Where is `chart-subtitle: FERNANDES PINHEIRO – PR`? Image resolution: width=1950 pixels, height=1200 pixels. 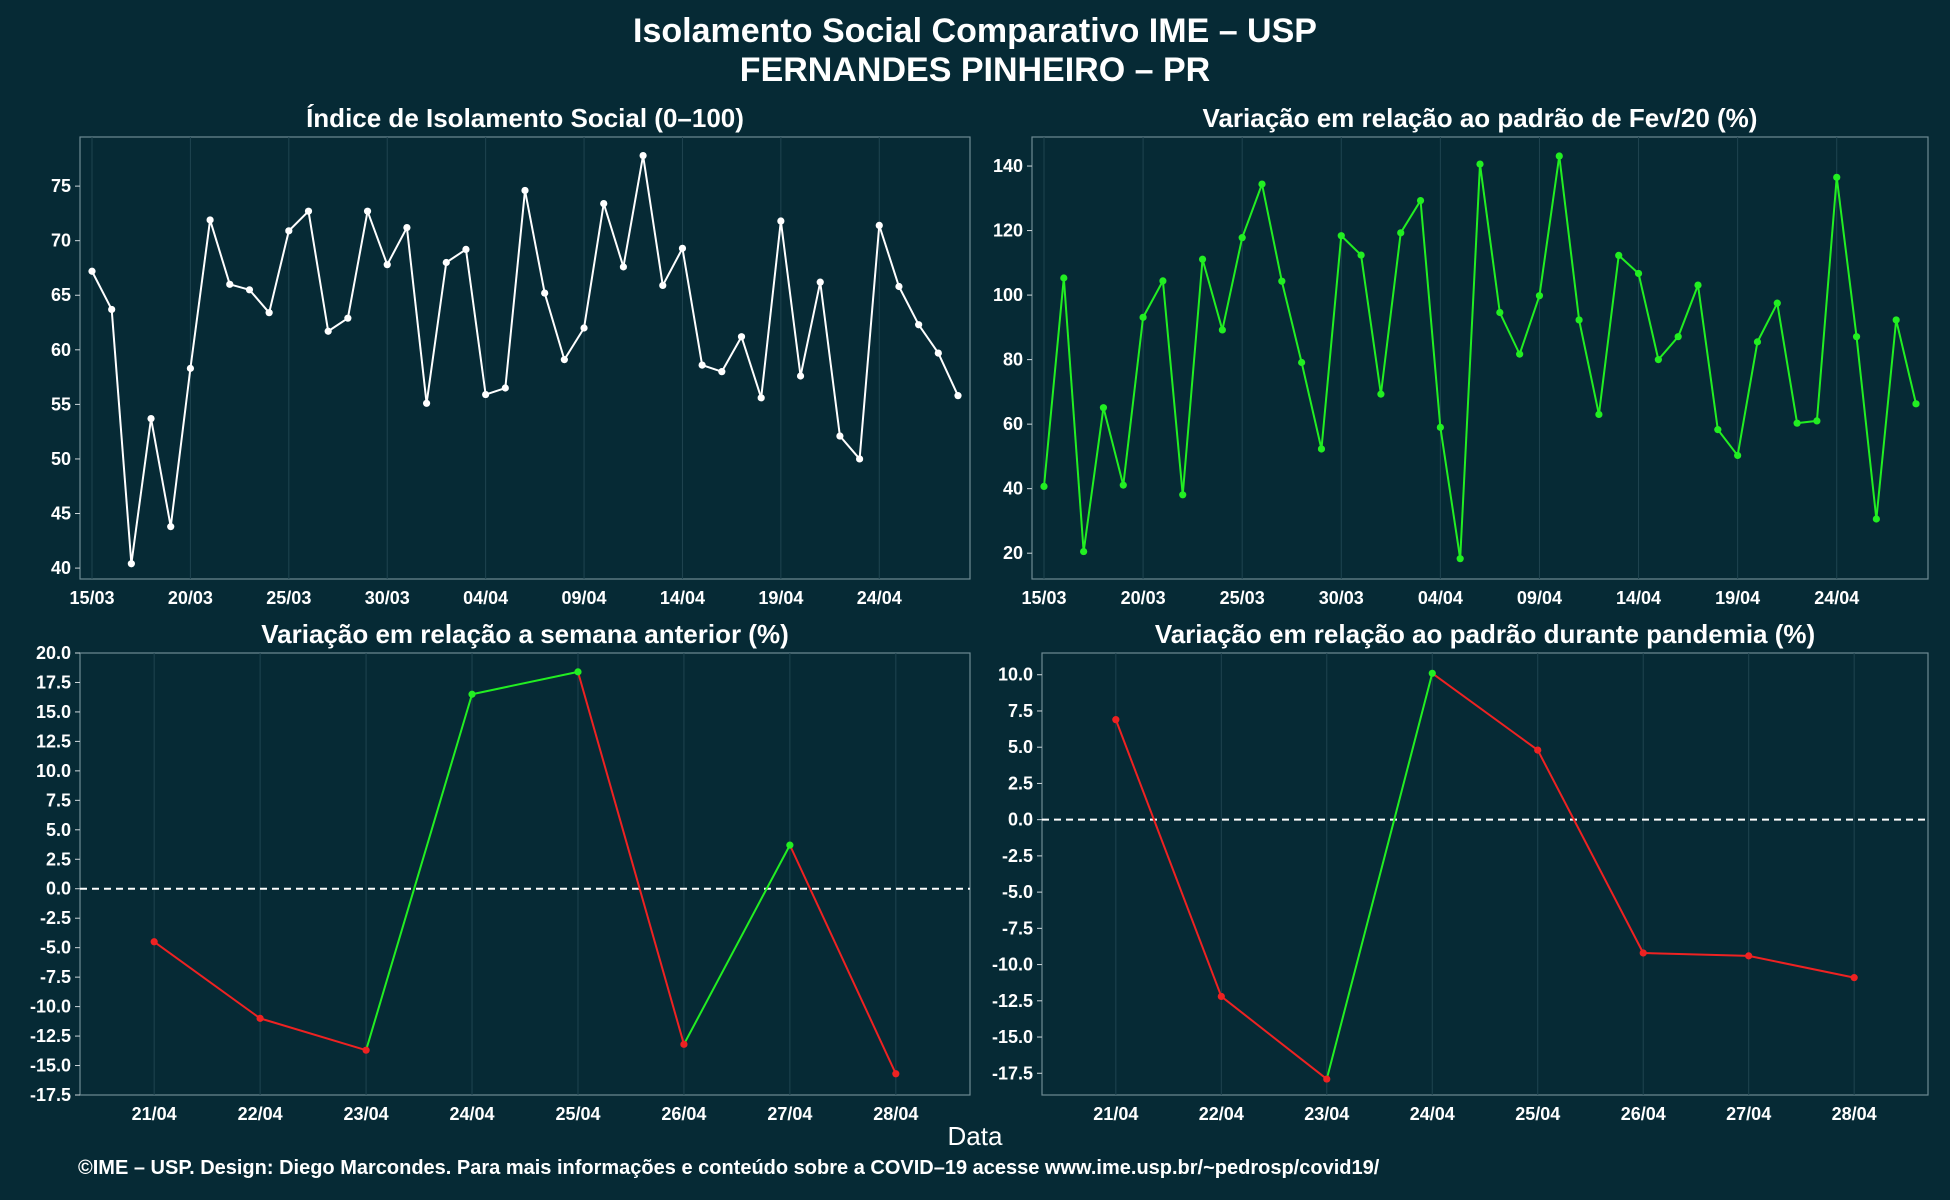
chart-subtitle: FERNANDES PINHEIRO – PR is located at coordinates (975, 70).